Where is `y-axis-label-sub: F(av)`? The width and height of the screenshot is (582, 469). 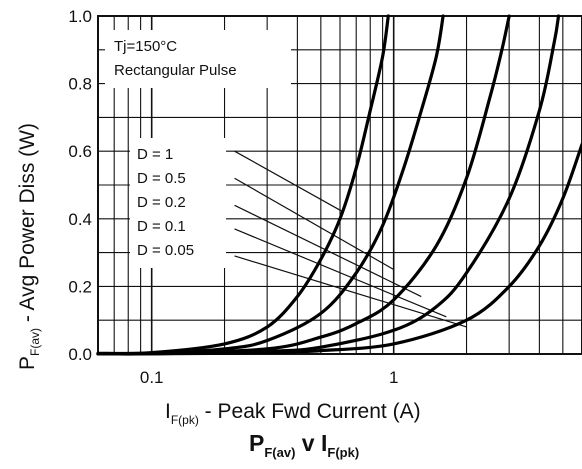
y-axis-label-sub: F(av) is located at coordinates (35, 342).